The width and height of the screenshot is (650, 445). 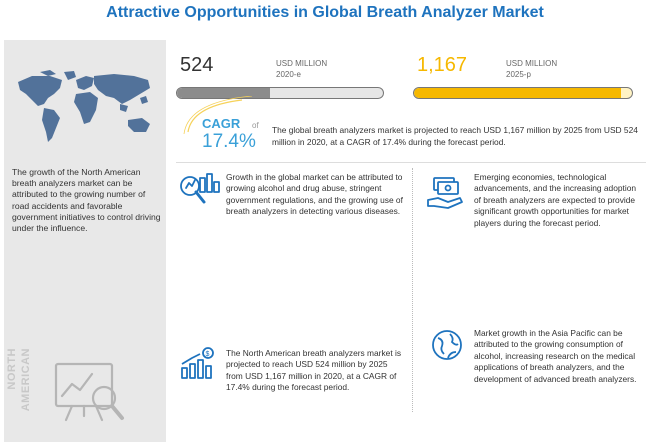 What do you see at coordinates (84, 106) in the screenshot?
I see `world-map-icon` at bounding box center [84, 106].